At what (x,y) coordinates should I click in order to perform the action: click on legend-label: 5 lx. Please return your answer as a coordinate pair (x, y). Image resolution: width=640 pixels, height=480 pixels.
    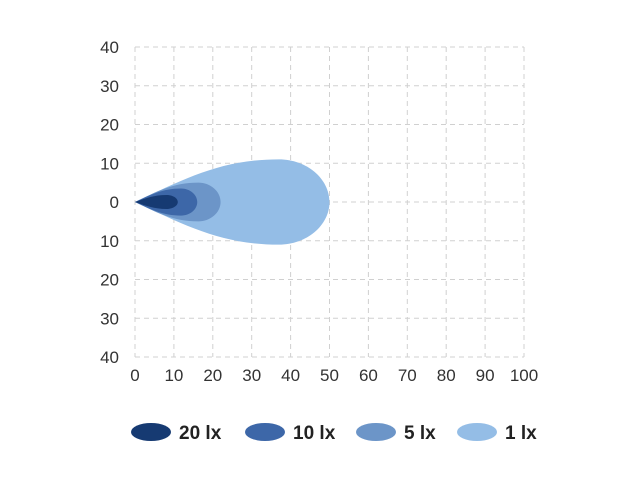
    Looking at the image, I should click on (420, 433).